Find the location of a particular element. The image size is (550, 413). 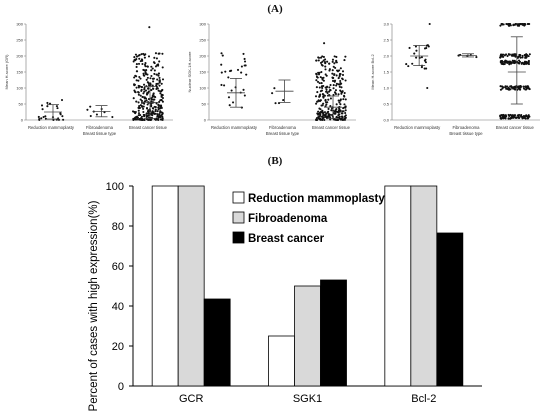

legend-swatch is located at coordinates (238, 237).